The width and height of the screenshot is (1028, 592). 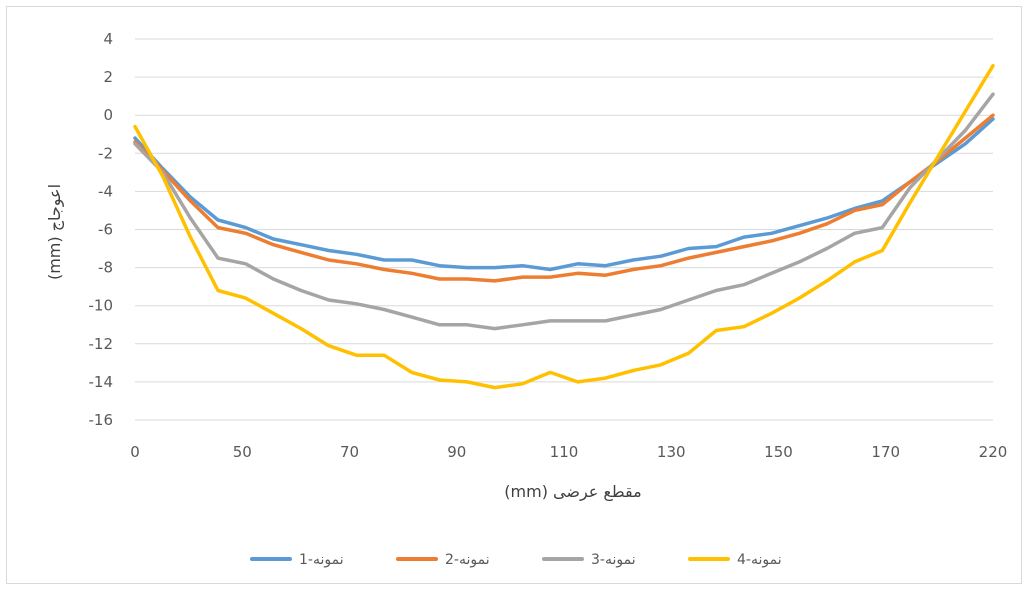 What do you see at coordinates (242, 452) in the screenshot?
I see `x-tick-label: 50` at bounding box center [242, 452].